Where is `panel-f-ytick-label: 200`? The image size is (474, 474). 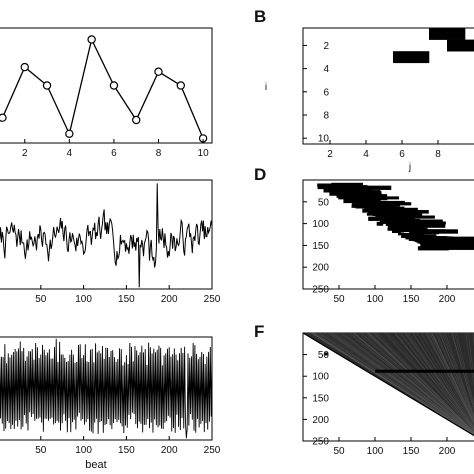
panel-f-ytick-label: 200 is located at coordinates (320, 420).